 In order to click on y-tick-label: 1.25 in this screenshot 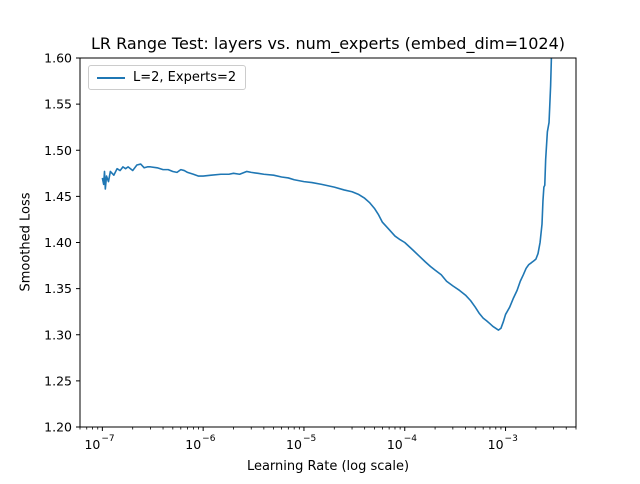, I will do `click(58, 380)`.